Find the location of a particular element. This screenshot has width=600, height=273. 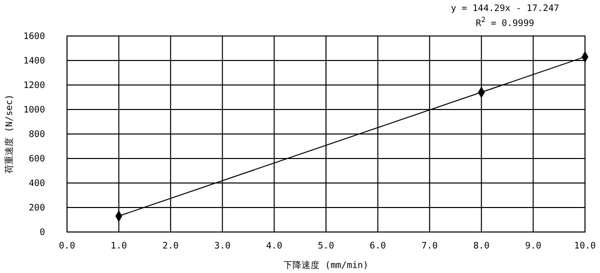

text: y = 144.29x - 17.247 is located at coordinates (505, 9).